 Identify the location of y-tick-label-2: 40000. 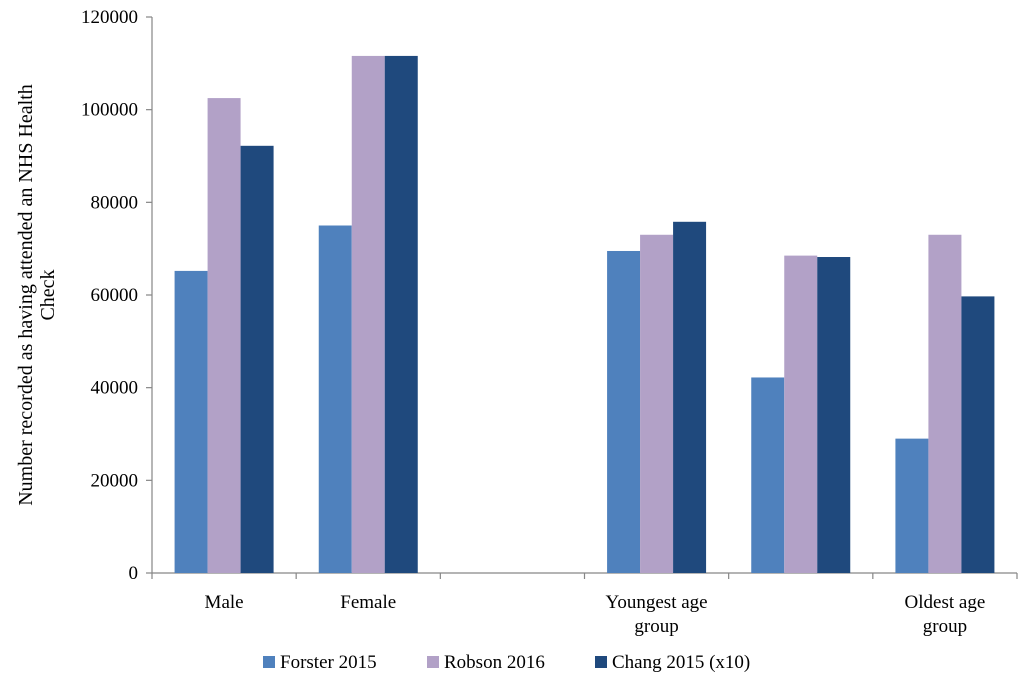
(115, 388).